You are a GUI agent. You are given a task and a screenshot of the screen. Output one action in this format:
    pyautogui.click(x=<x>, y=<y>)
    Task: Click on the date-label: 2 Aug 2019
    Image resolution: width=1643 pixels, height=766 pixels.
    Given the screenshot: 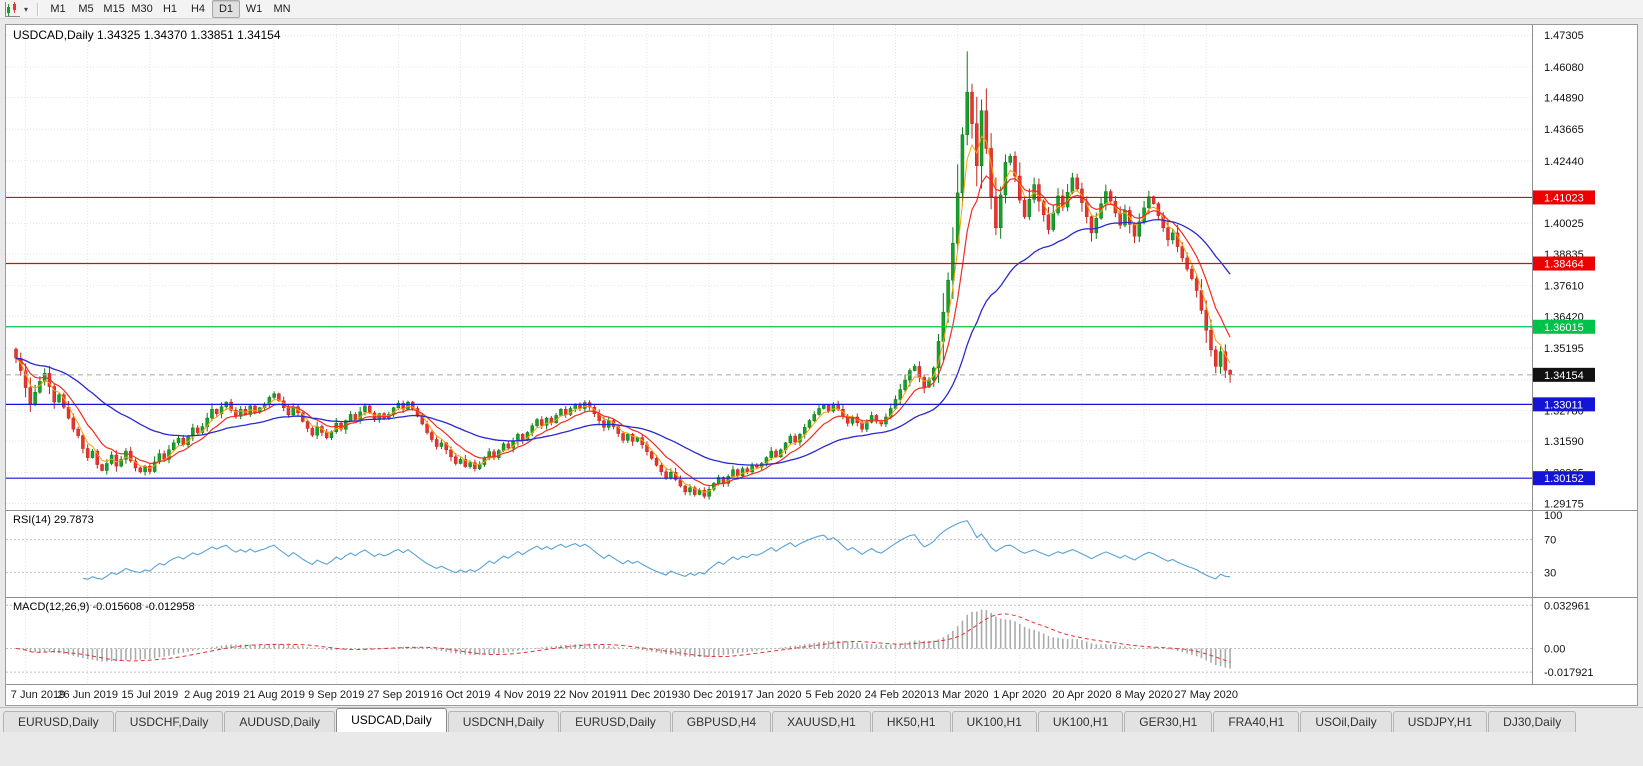 What is the action you would take?
    pyautogui.click(x=212, y=695)
    